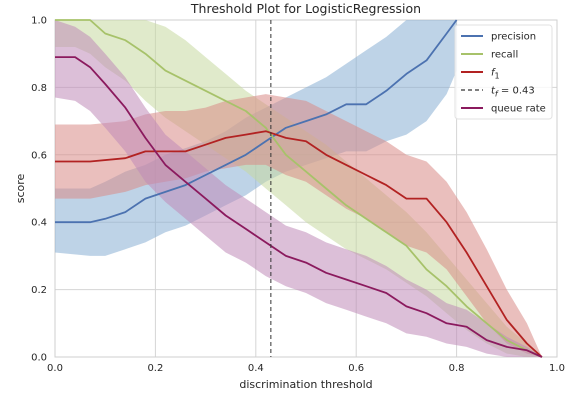  I want to click on y-tick-label: 1.0, so click(39, 21).